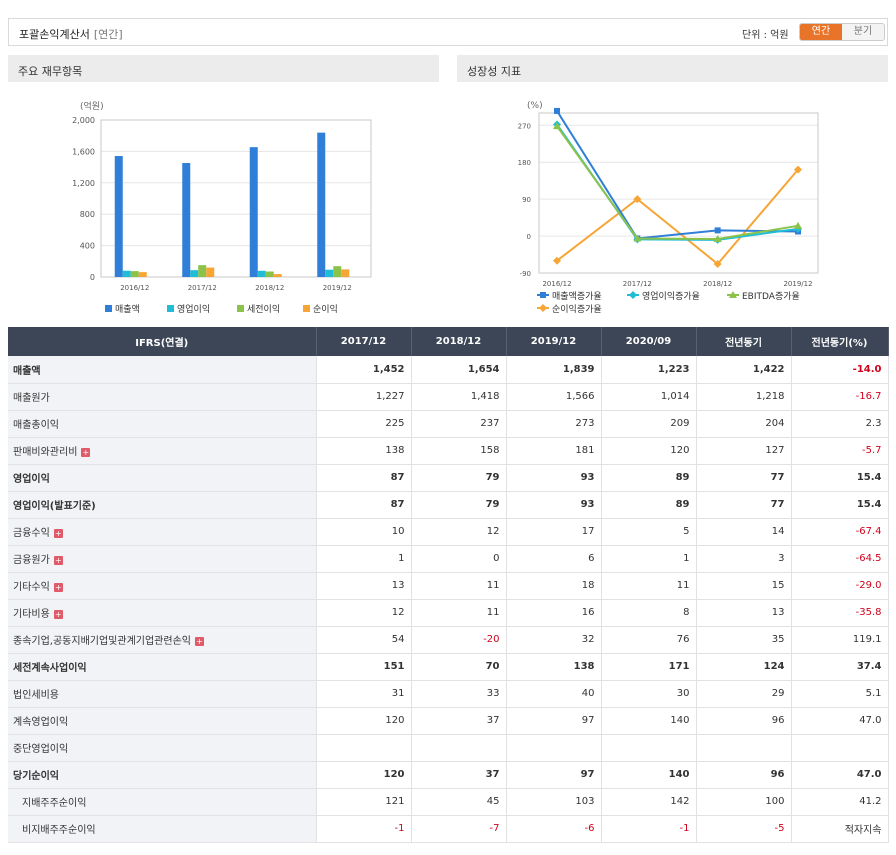 Image resolution: width=896 pixels, height=855 pixels. Describe the element at coordinates (797, 284) in the screenshot. I see `line-xtick-label: 2019/12` at that location.